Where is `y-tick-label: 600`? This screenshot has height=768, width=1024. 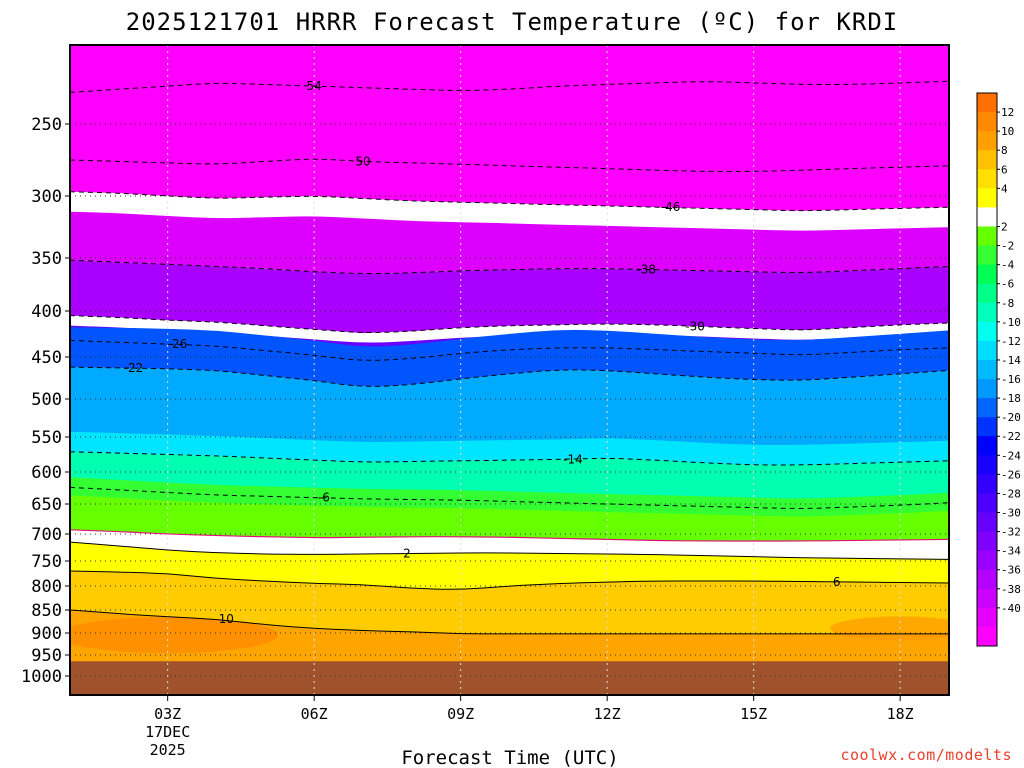
y-tick-label: 600 is located at coordinates (46, 473).